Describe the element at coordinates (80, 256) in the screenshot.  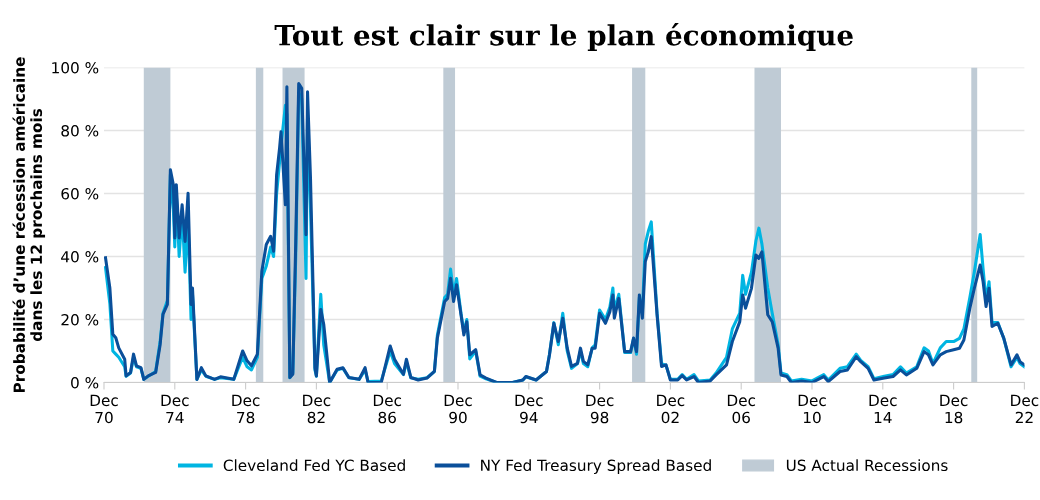
I see `y-tick-label: 40 %` at that location.